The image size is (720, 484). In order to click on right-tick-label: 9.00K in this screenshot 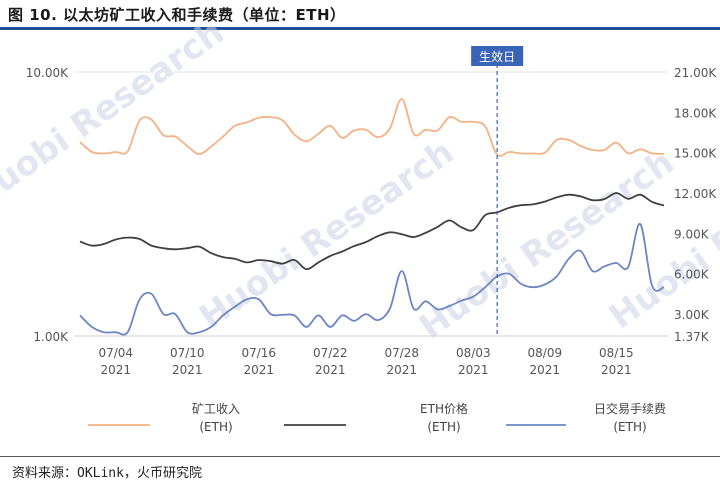, I will do `click(692, 234)`.